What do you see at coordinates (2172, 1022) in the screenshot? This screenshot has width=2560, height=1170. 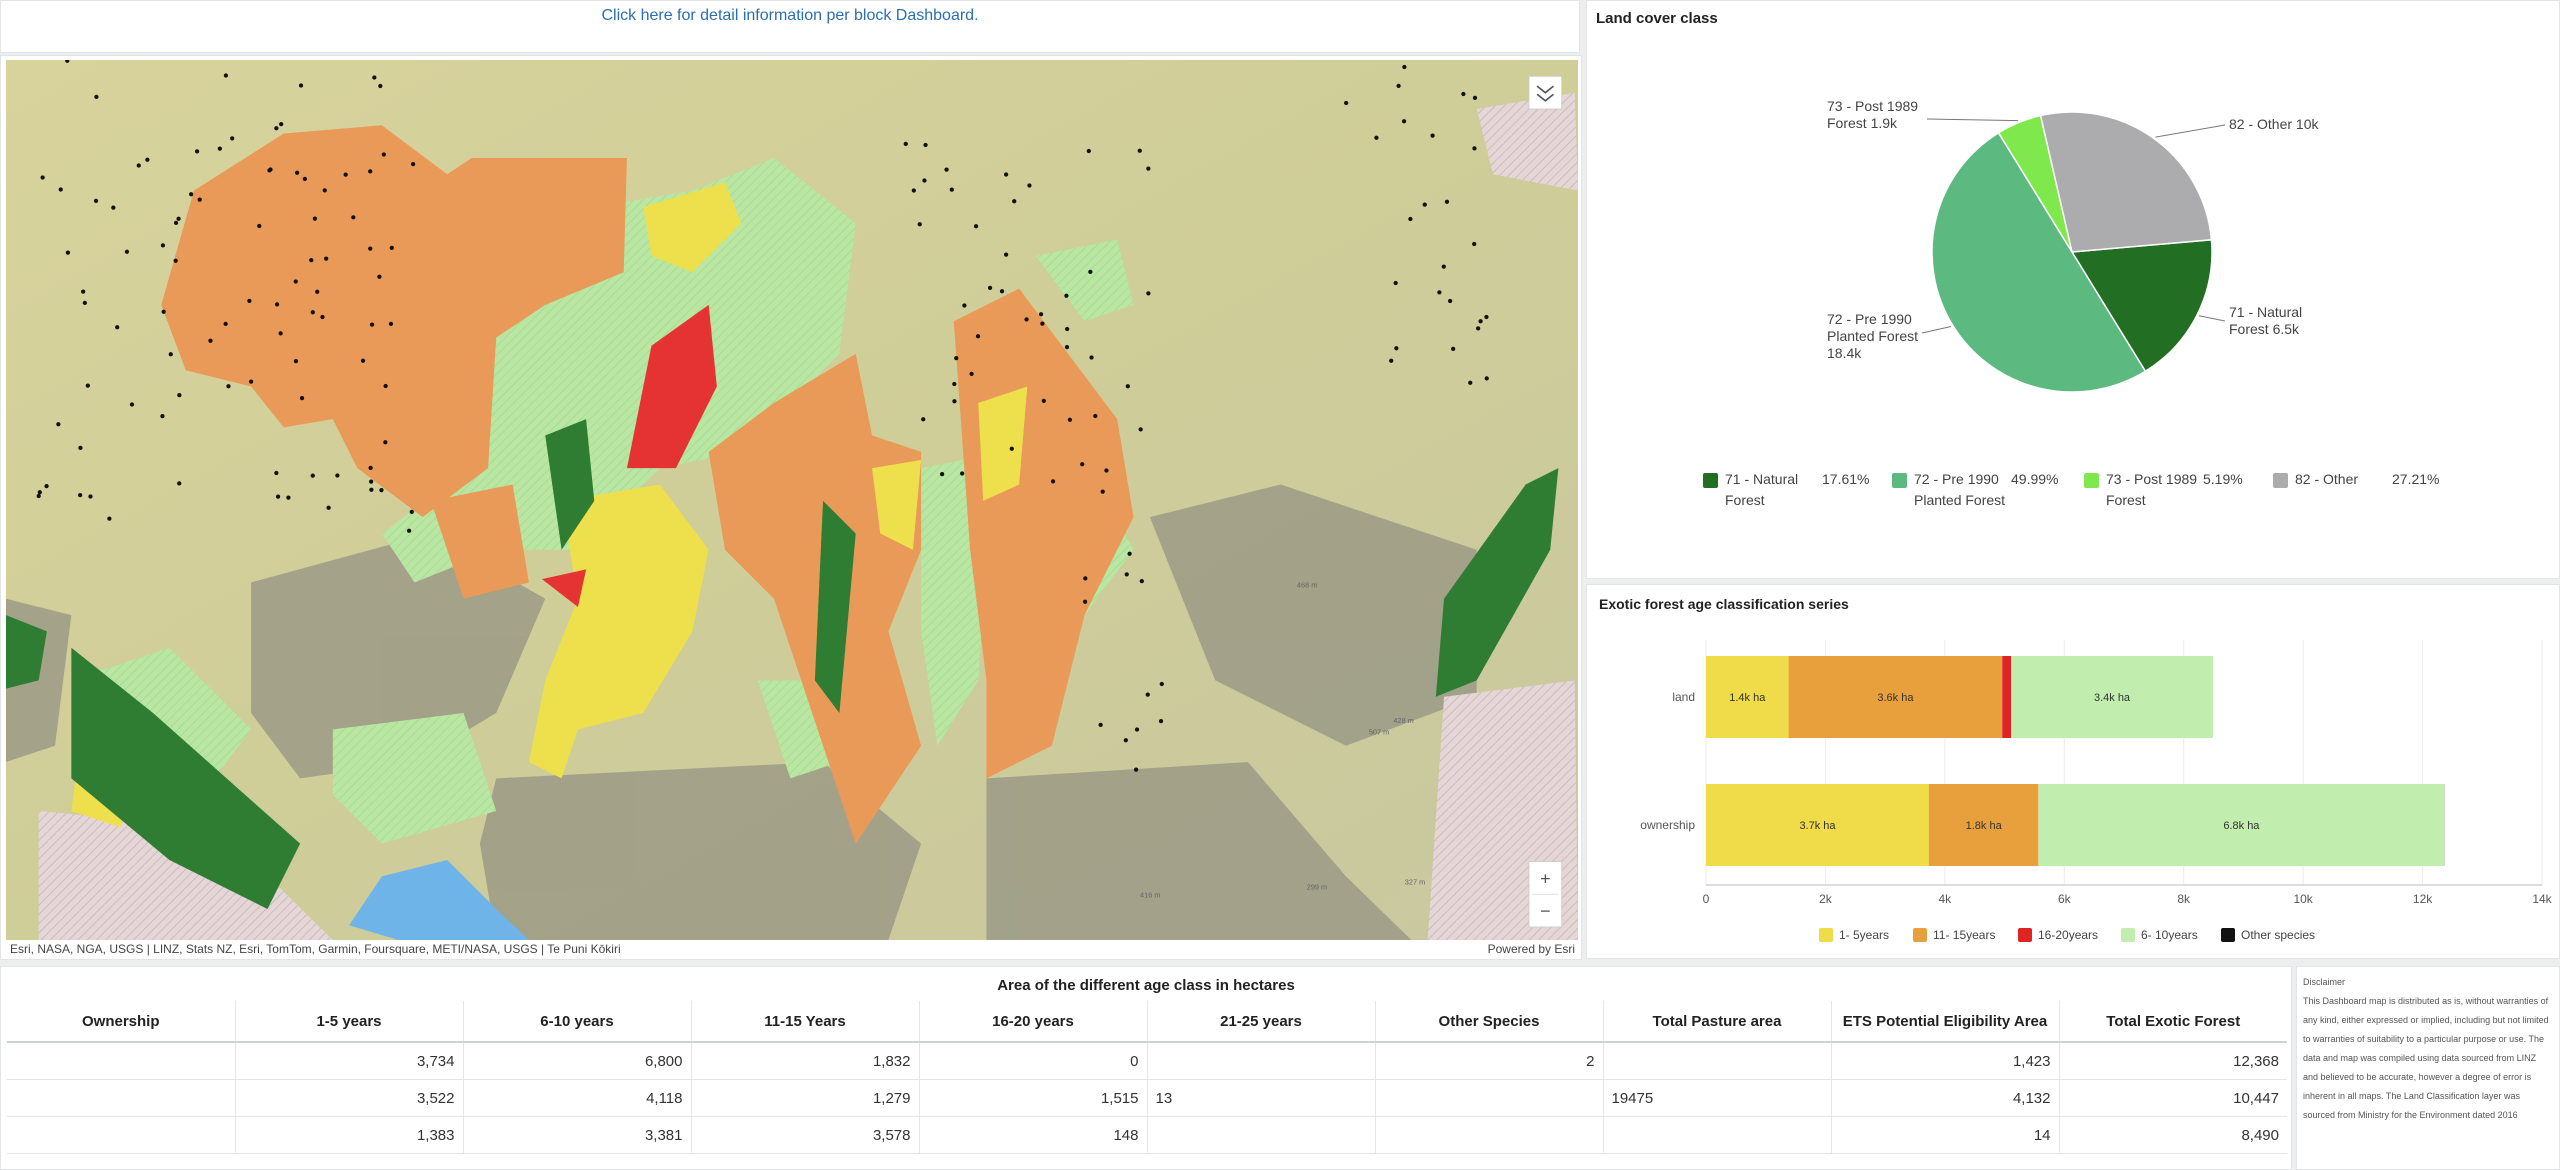 I see `column-header: Total Exotic Forest` at bounding box center [2172, 1022].